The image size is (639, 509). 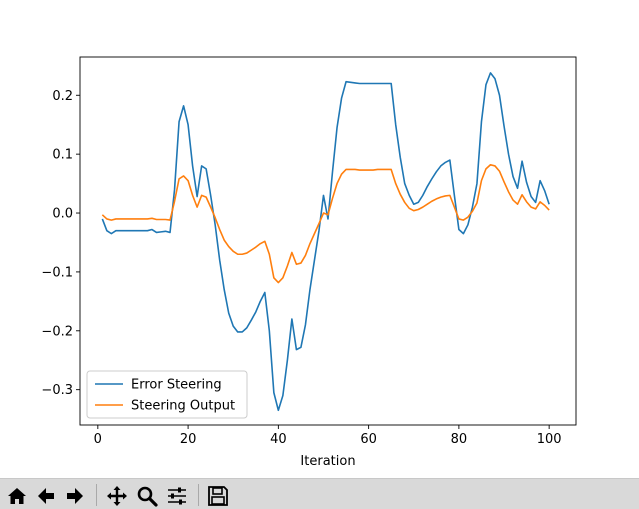 I want to click on x-tick-label: 60, so click(x=368, y=439).